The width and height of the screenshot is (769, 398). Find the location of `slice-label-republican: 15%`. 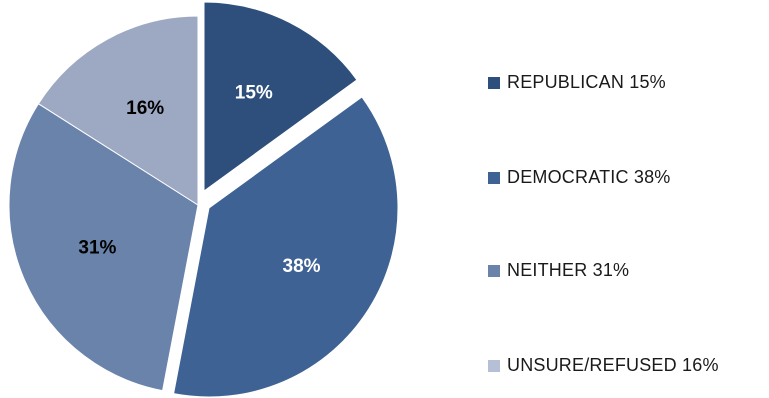

slice-label-republican: 15% is located at coordinates (254, 92).